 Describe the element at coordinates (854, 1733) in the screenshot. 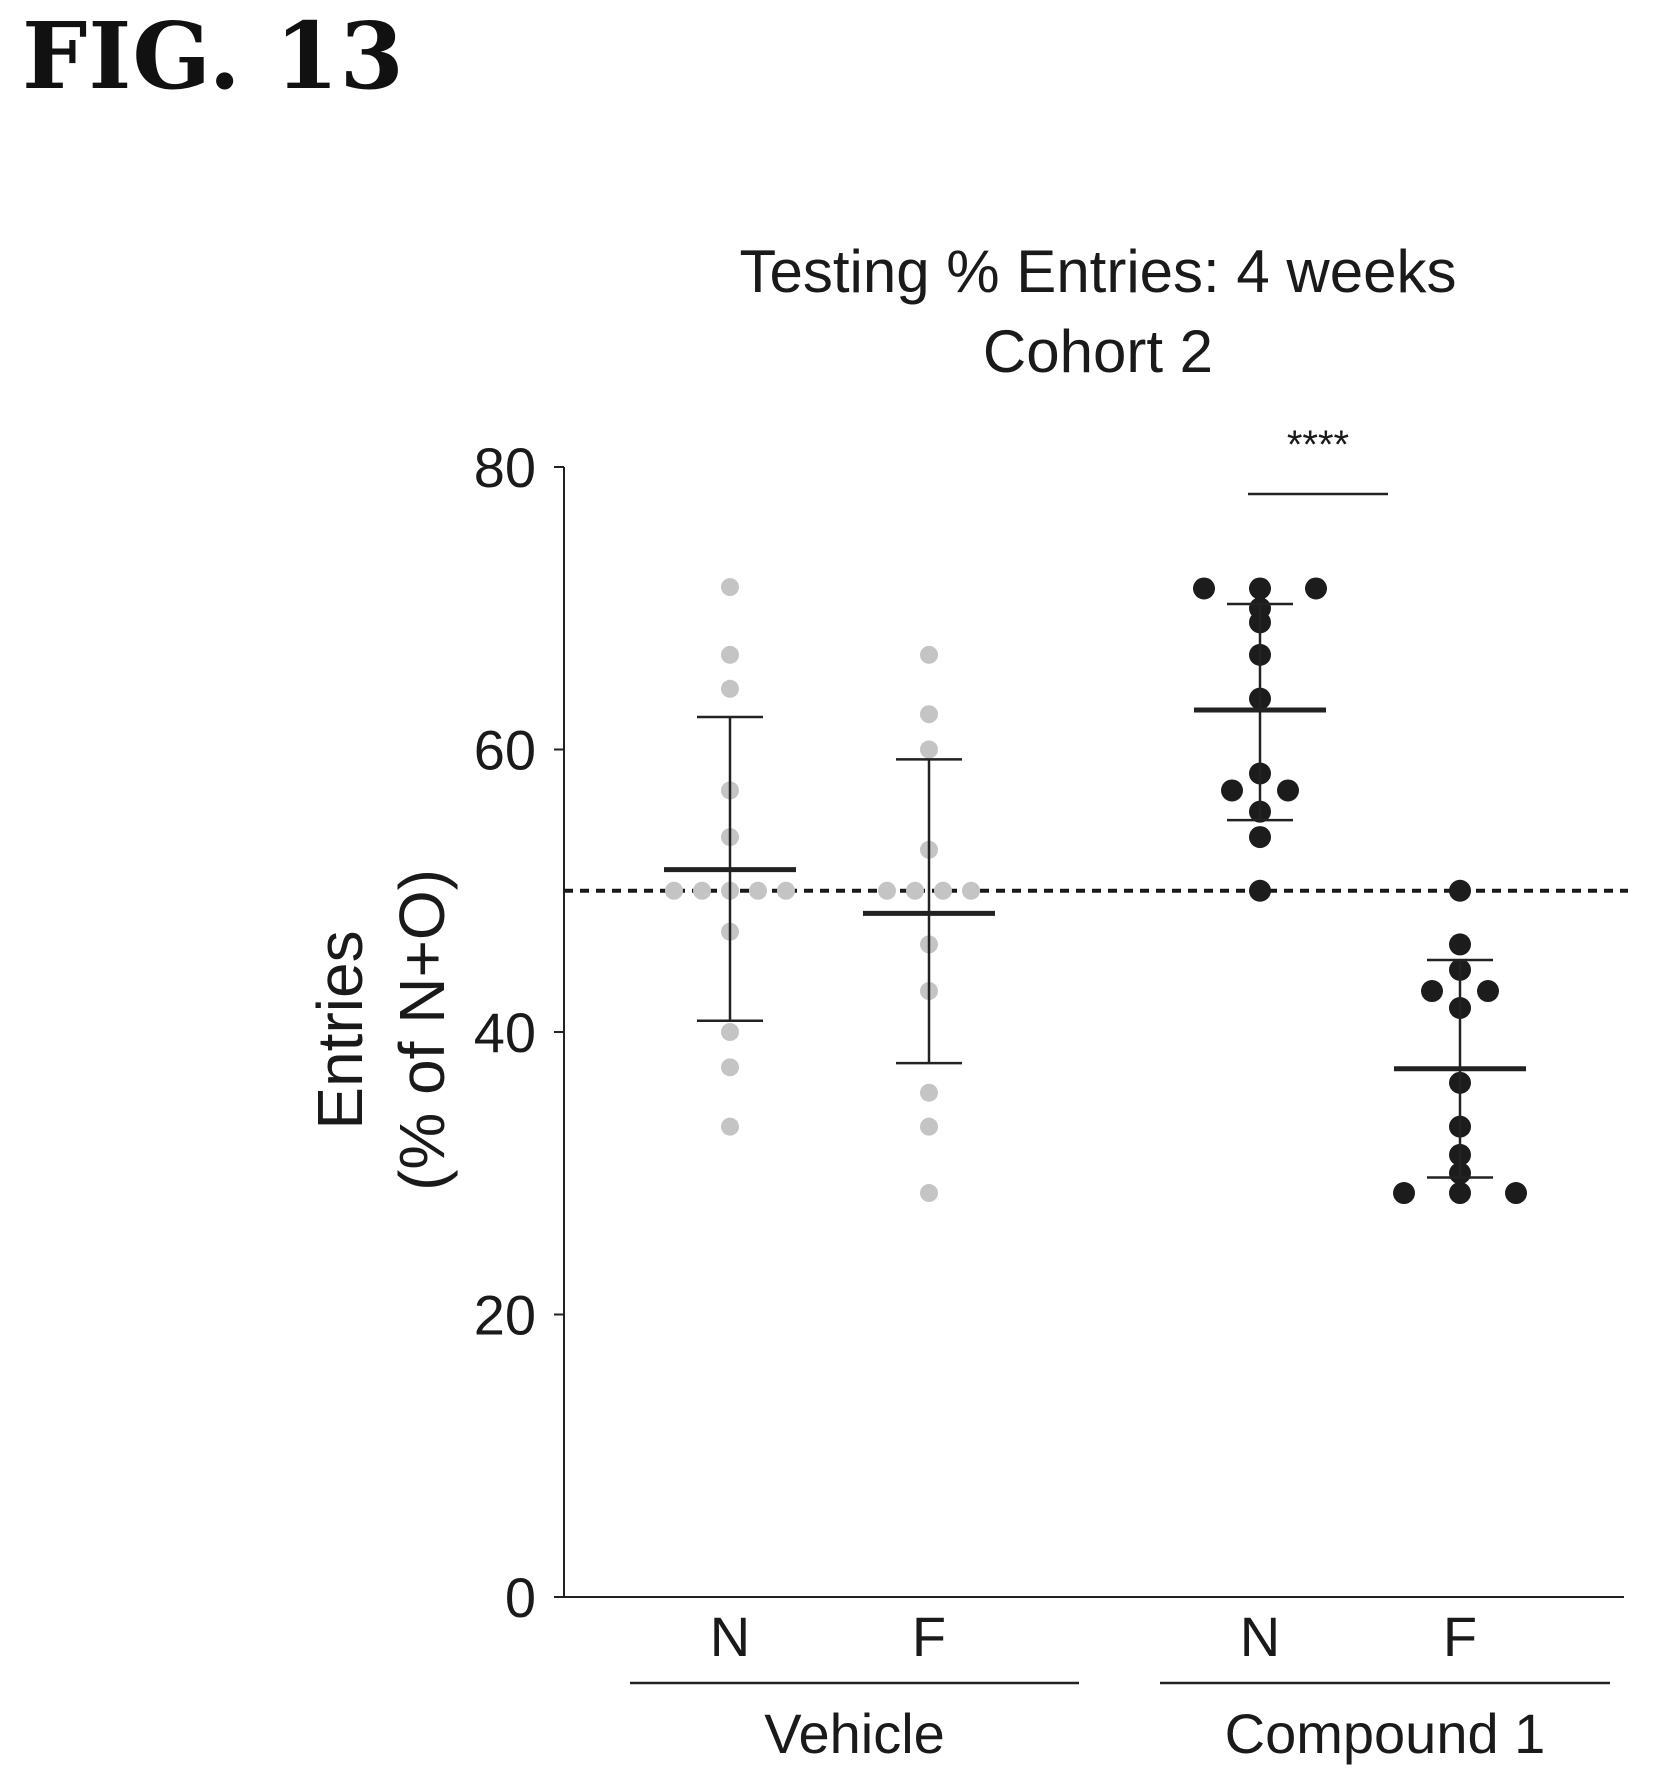

I see `group-label: Vehicle` at that location.